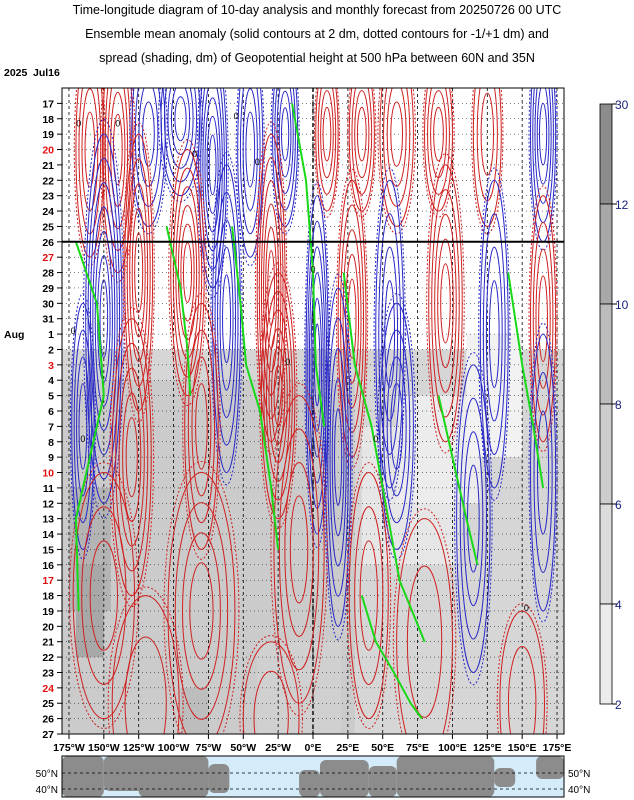  Describe the element at coordinates (622, 305) in the screenshot. I see `colorbar-tick-label: 10` at that location.